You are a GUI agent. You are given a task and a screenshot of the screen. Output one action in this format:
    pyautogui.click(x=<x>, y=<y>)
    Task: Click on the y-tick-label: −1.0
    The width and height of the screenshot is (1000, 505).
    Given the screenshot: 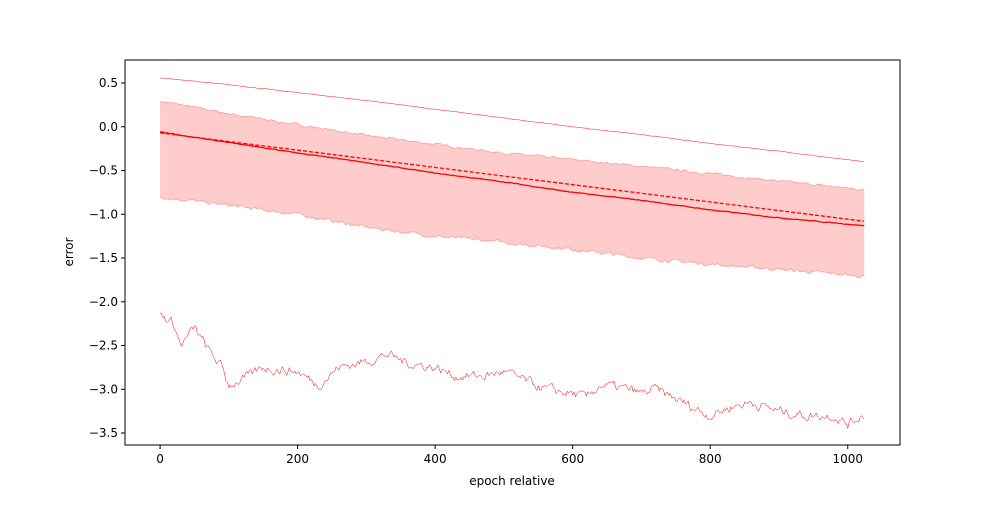 What is the action you would take?
    pyautogui.click(x=103, y=214)
    